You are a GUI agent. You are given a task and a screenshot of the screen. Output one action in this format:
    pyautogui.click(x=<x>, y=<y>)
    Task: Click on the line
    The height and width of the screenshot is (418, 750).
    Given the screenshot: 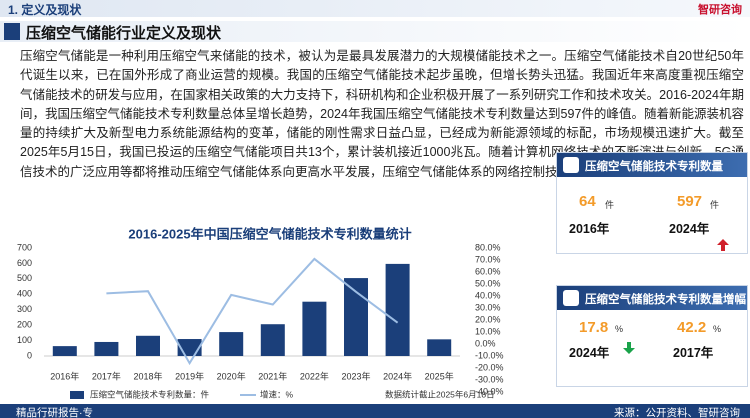 What is the action you would take?
    pyautogui.click(x=252, y=311)
    